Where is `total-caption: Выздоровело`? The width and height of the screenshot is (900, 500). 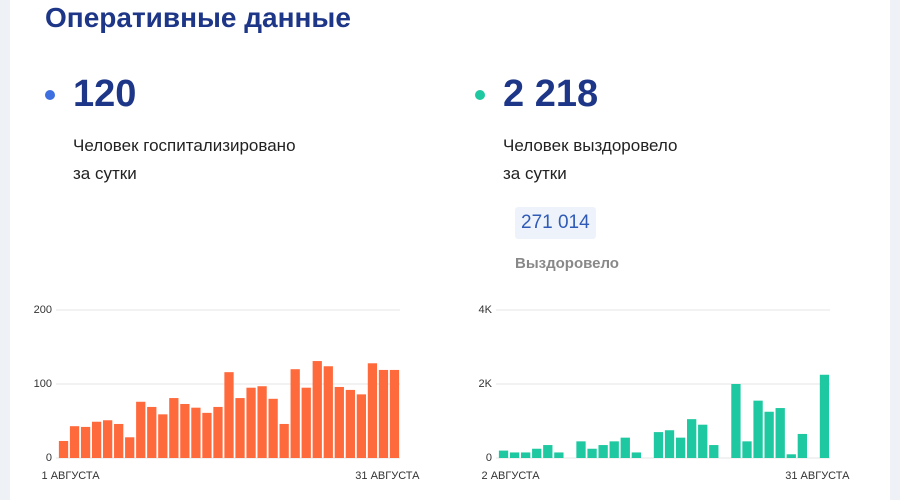
total-caption: Выздоровело is located at coordinates (567, 263).